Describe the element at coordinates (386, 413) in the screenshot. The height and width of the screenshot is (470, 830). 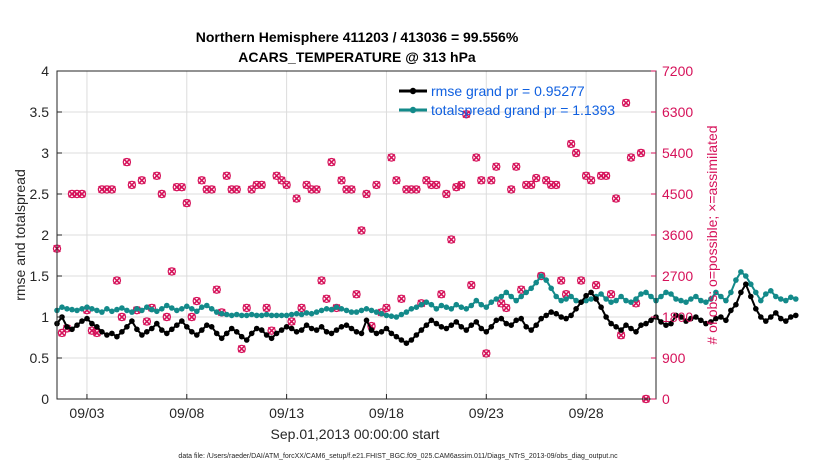
I see `x-tick-label: 09/18` at that location.